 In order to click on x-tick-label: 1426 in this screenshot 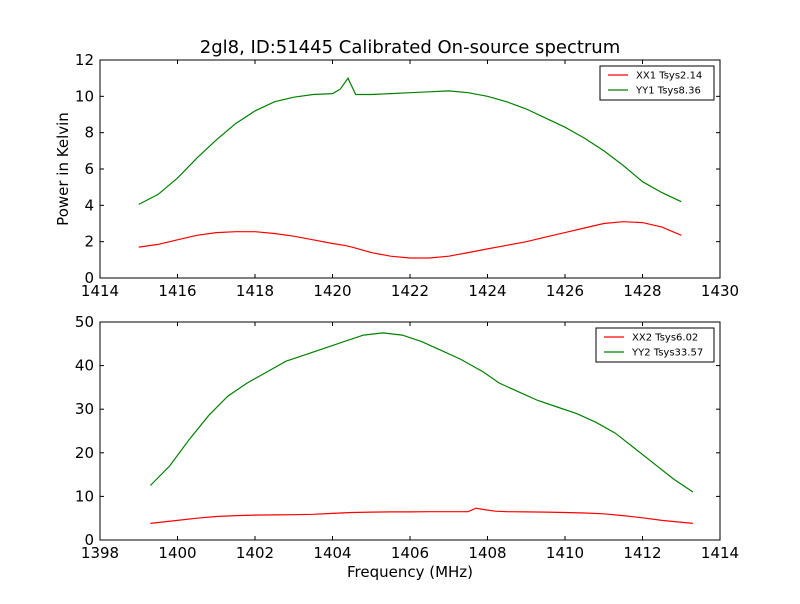, I will do `click(565, 291)`.